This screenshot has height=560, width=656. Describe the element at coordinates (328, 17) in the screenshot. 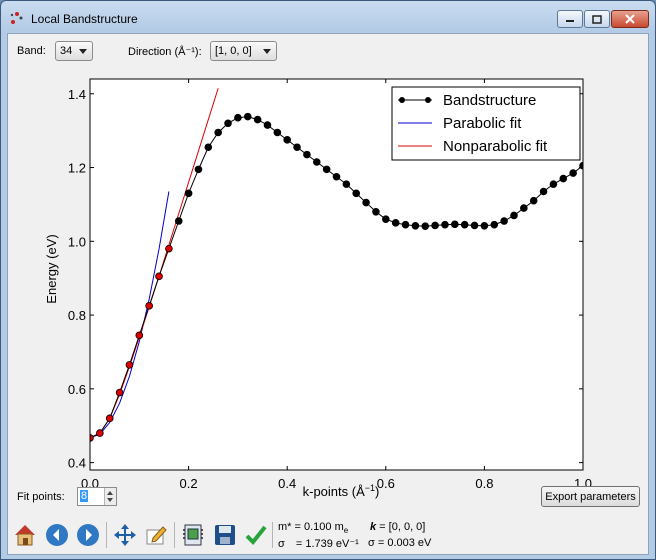

I see `title-bar: Local Bandstructure` at that location.